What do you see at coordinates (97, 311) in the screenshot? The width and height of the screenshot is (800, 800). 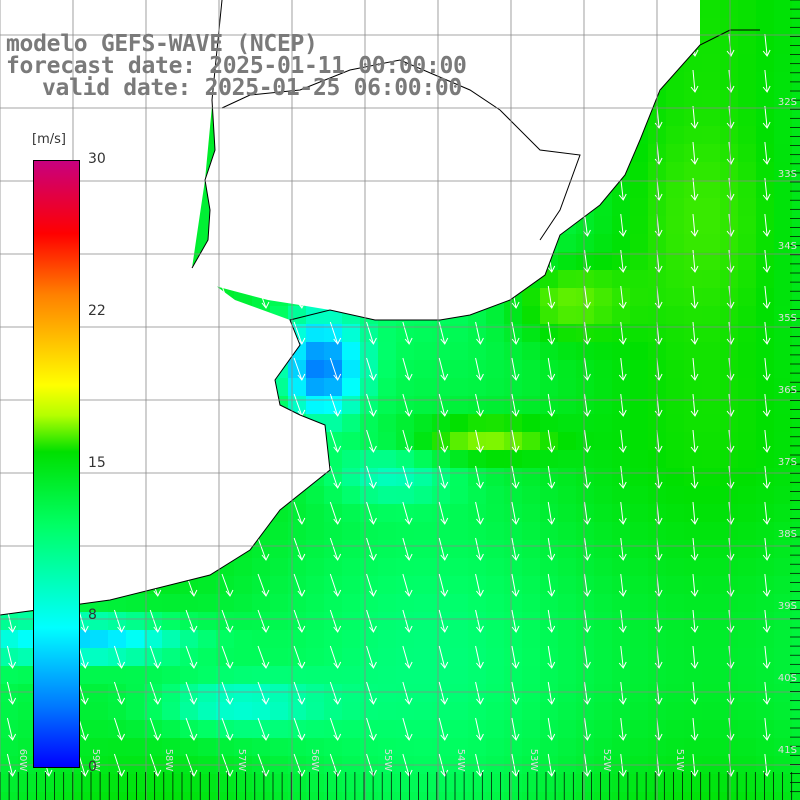 I see `colorbar-tick-22: 22` at bounding box center [97, 311].